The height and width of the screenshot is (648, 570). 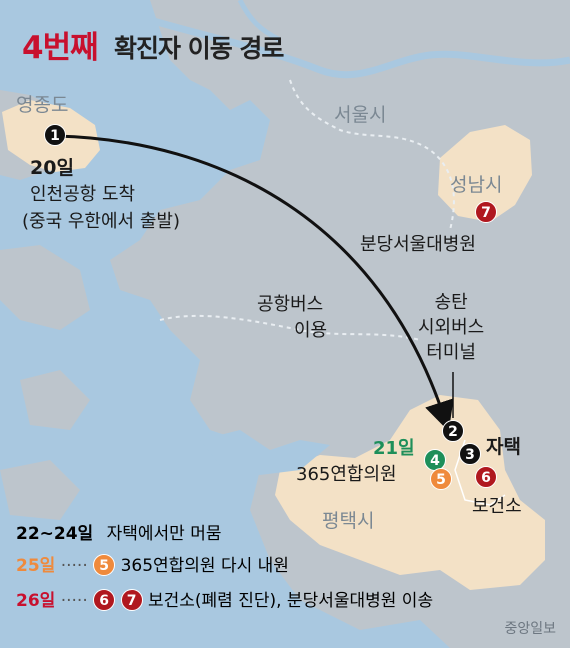 I want to click on legend-row2-text: 365연합의원 다시 내원, so click(x=204, y=566).